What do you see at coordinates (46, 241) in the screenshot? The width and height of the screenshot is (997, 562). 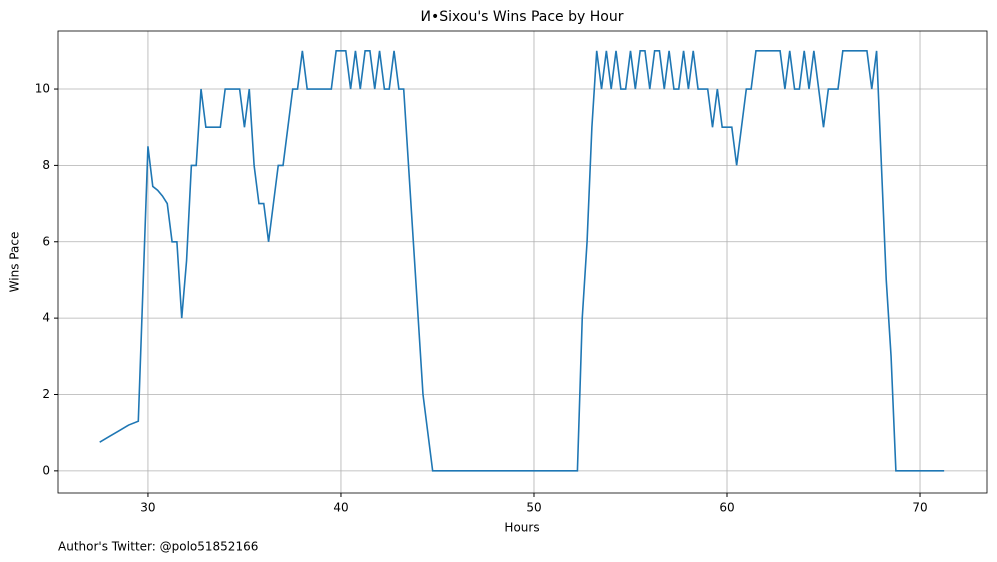 I see `y-tick-label: 6` at bounding box center [46, 241].